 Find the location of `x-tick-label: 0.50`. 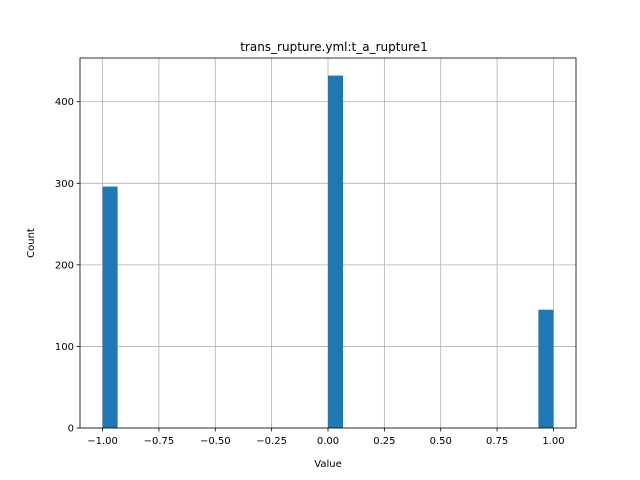

x-tick-label: 0.50 is located at coordinates (441, 441).